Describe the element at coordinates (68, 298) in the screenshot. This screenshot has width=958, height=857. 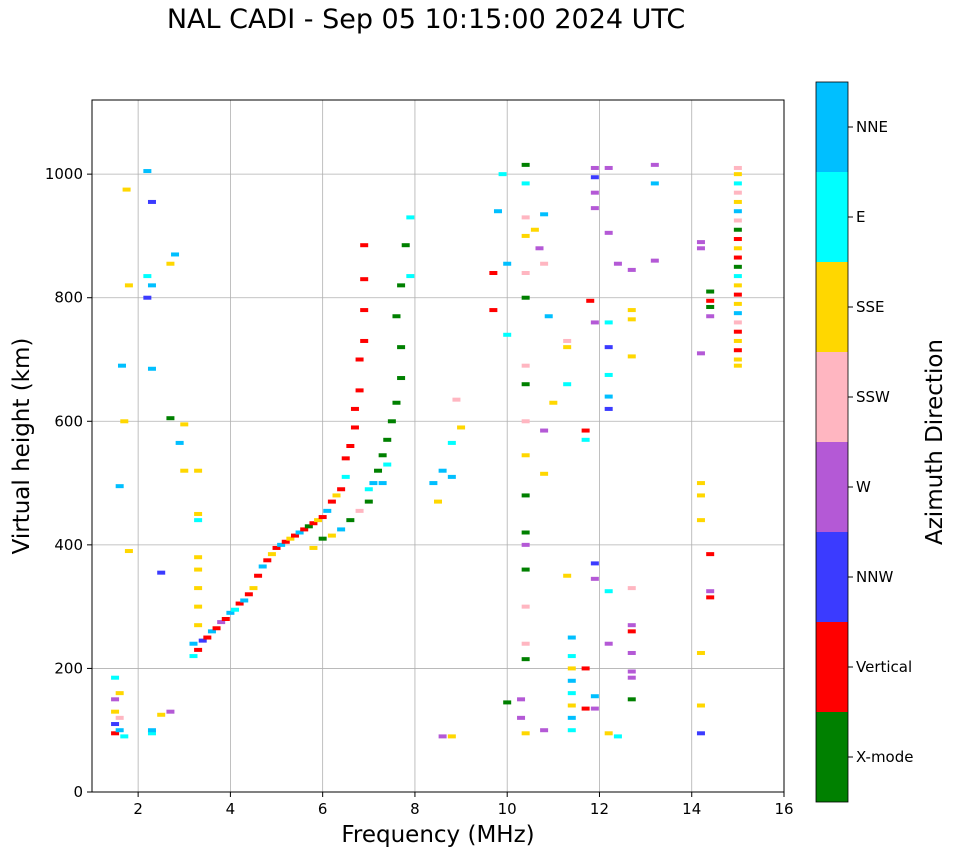
I see `y-tick-label: 800` at that location.